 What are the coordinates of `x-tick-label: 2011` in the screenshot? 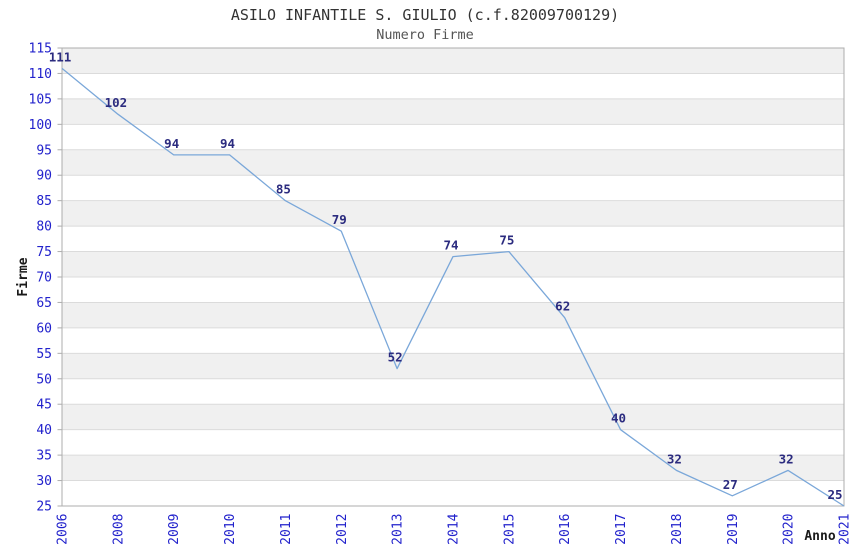 It's located at (286, 529).